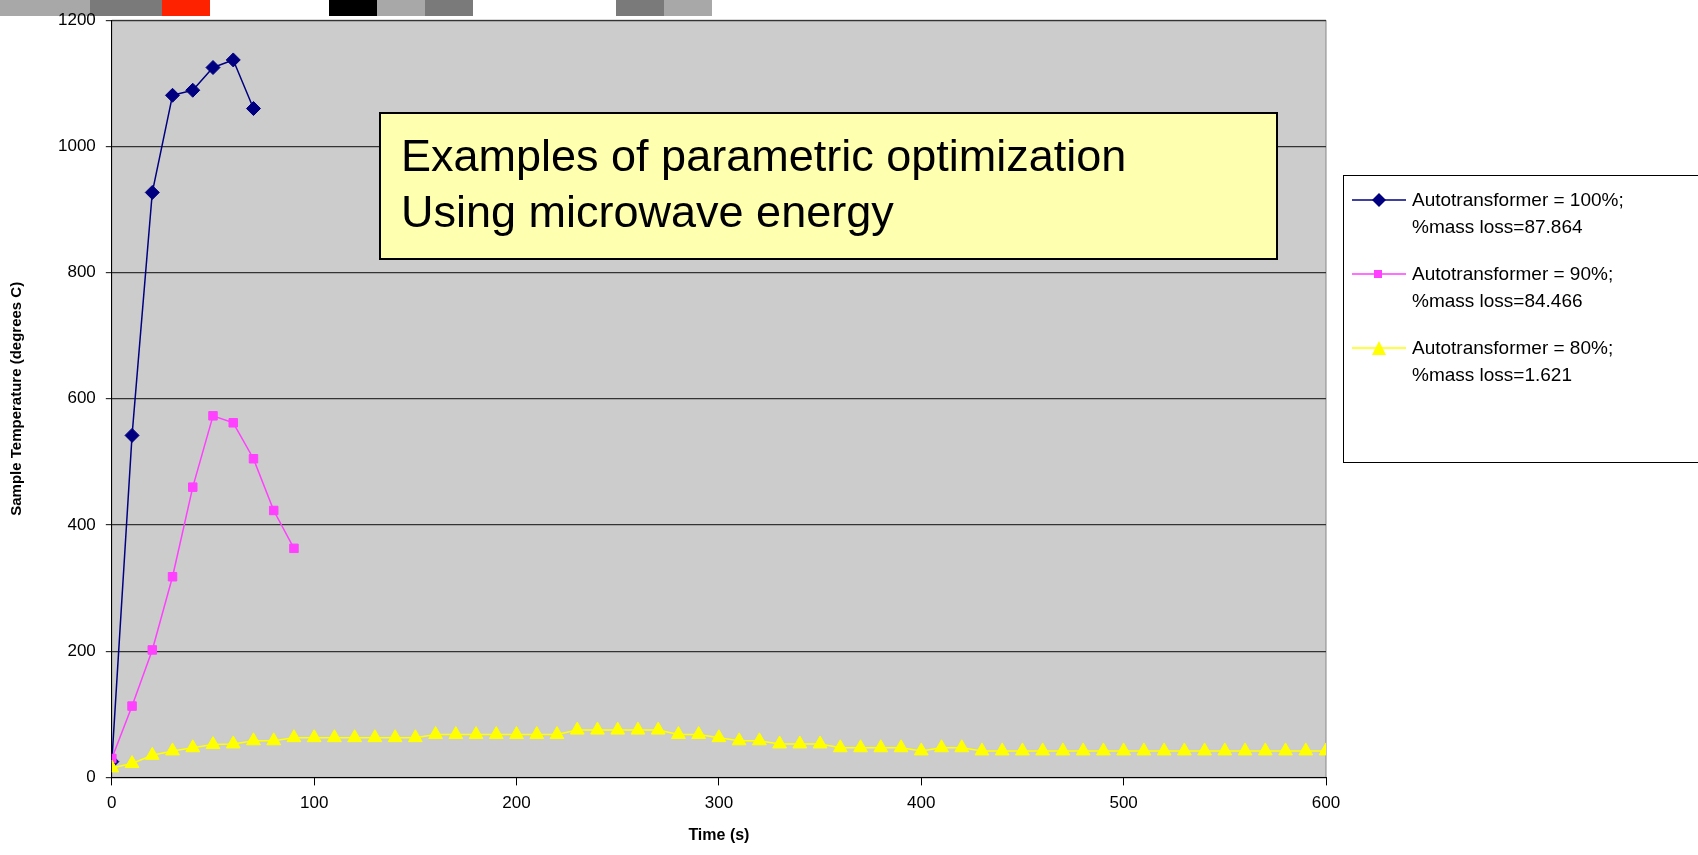 The width and height of the screenshot is (1698, 855). I want to click on y-tick-label: 600, so click(81, 398).